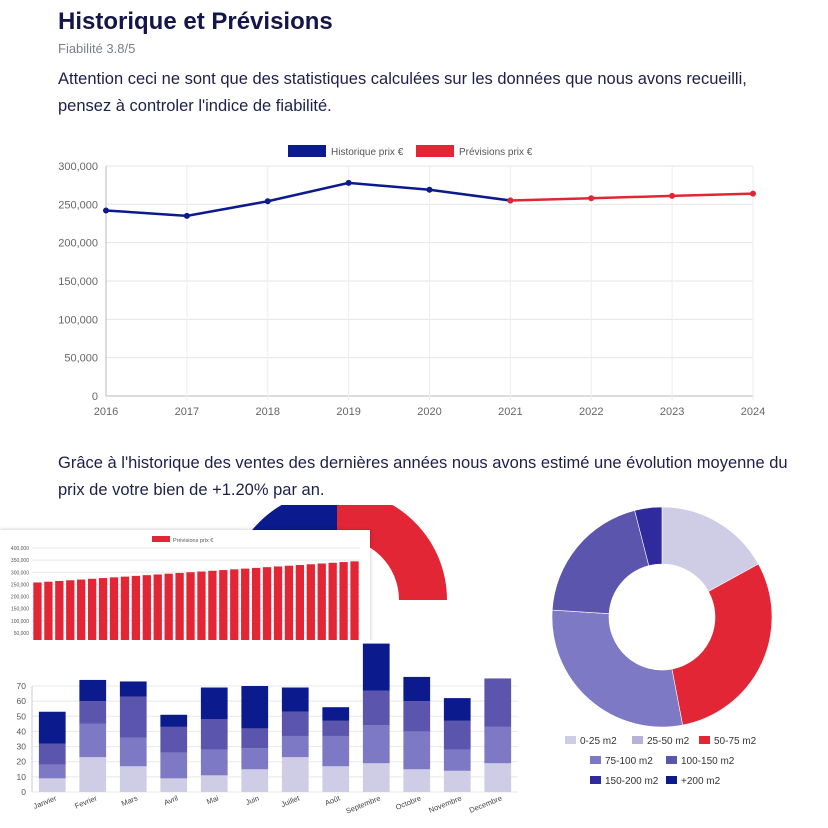  I want to click on x-tick-label: 2017, so click(187, 412).